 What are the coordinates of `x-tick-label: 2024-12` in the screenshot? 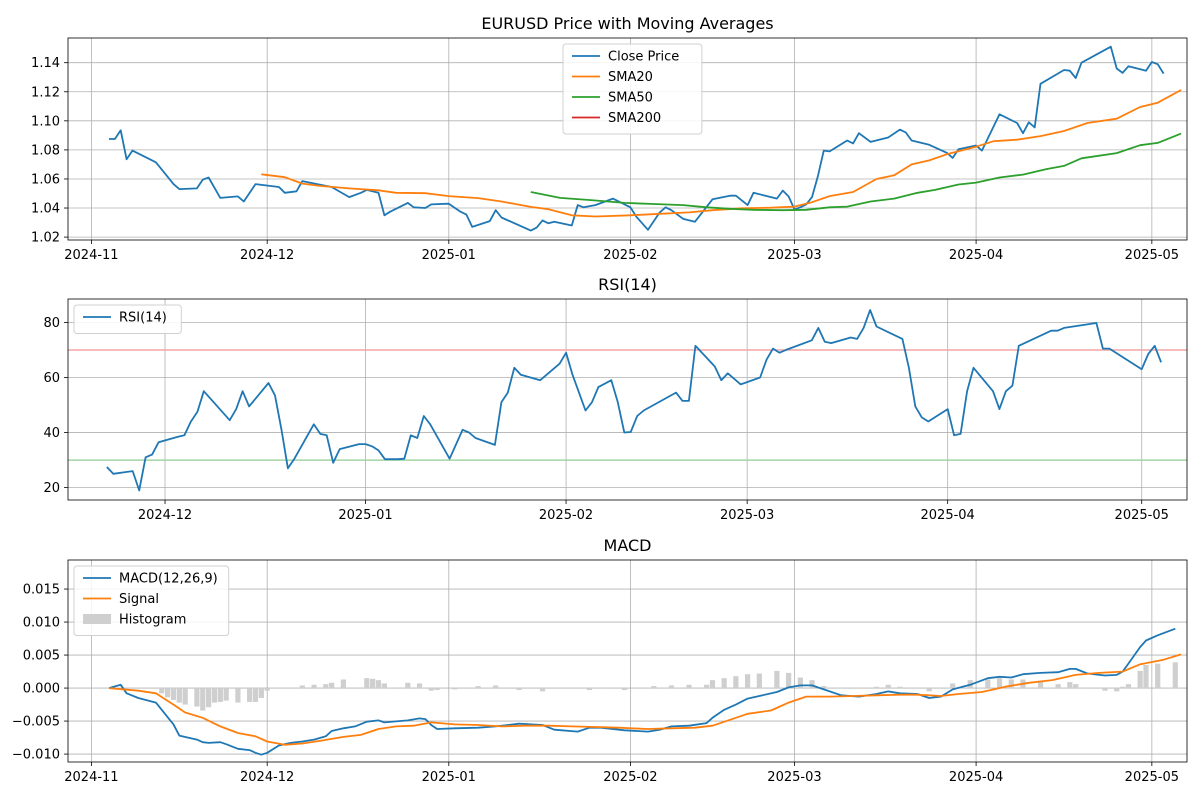 It's located at (267, 255).